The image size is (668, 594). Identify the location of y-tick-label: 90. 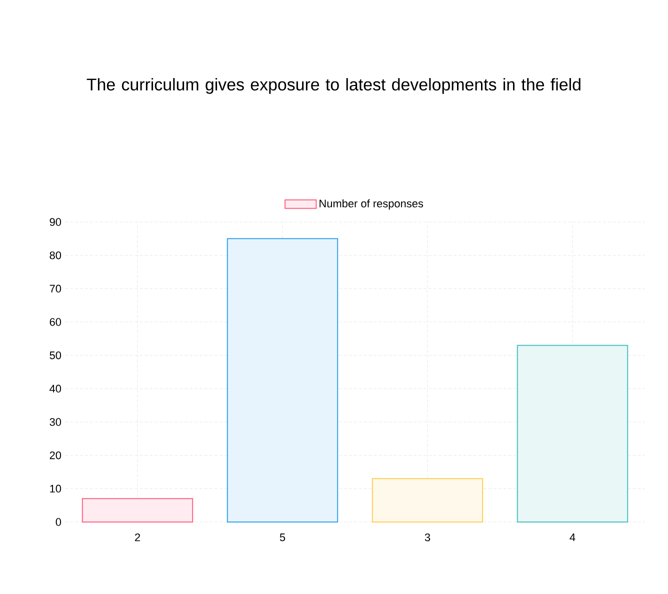
(56, 222).